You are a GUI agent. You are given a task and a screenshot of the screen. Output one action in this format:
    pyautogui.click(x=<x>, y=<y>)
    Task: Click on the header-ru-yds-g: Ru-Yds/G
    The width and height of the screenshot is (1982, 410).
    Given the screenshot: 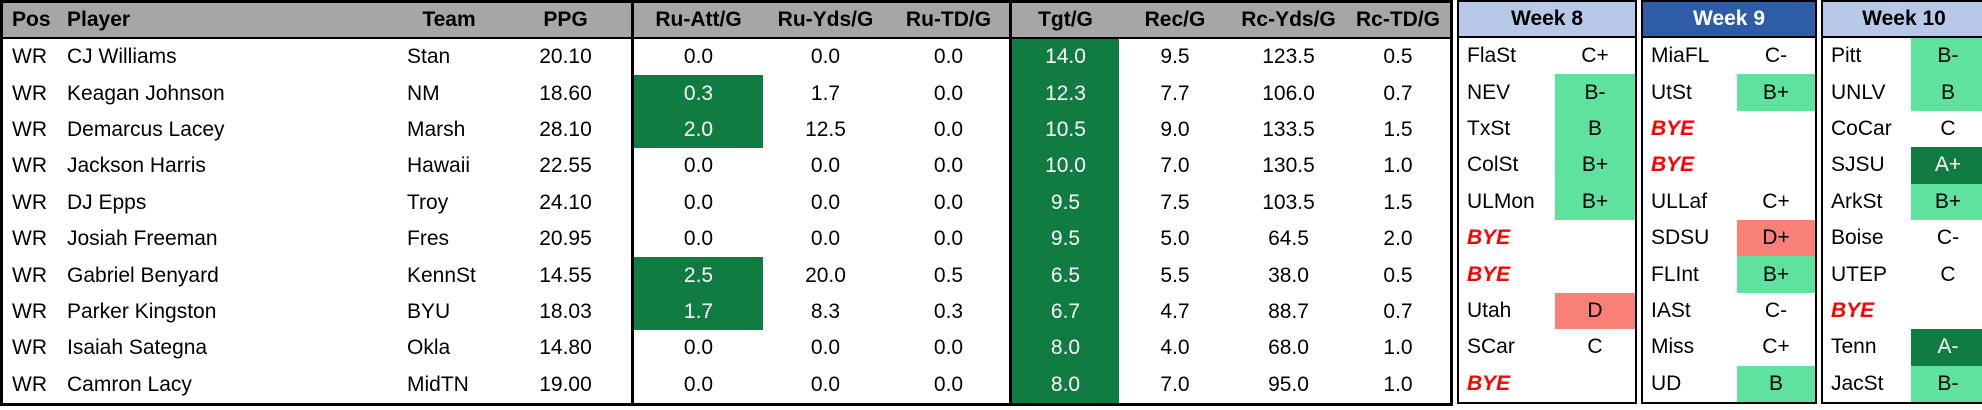 What is the action you would take?
    pyautogui.click(x=825, y=21)
    